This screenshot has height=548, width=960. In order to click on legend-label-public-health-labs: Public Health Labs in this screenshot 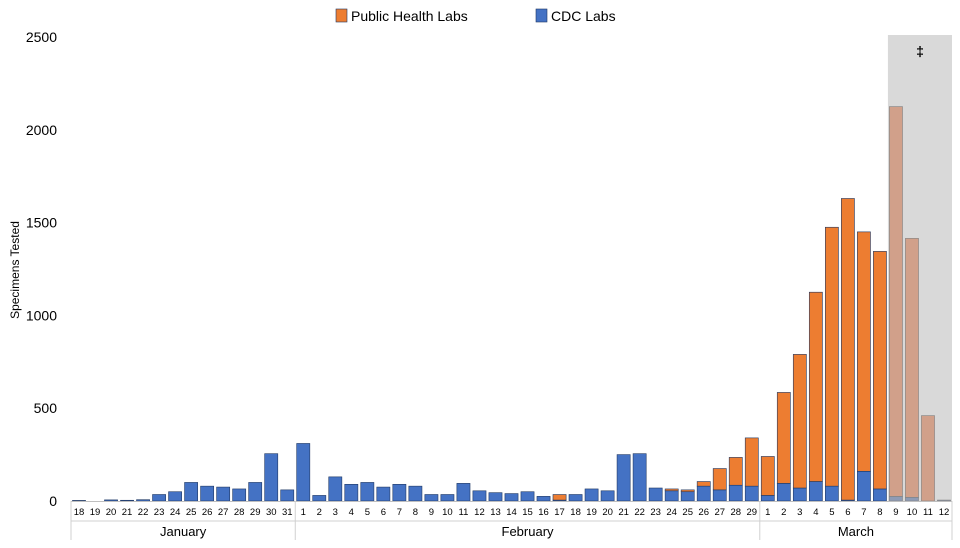, I will do `click(409, 16)`.